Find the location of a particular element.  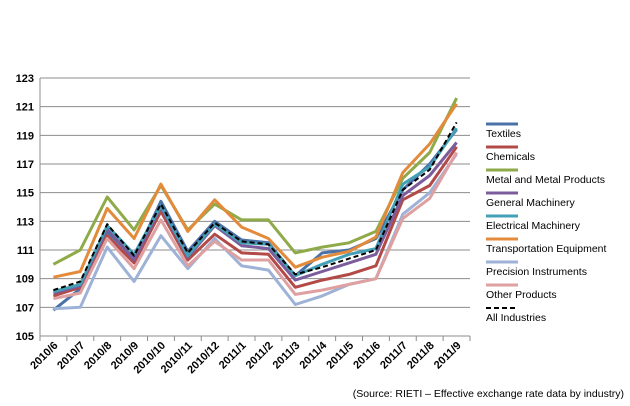

x-tick-label: 2011/6 is located at coordinates (367, 356).